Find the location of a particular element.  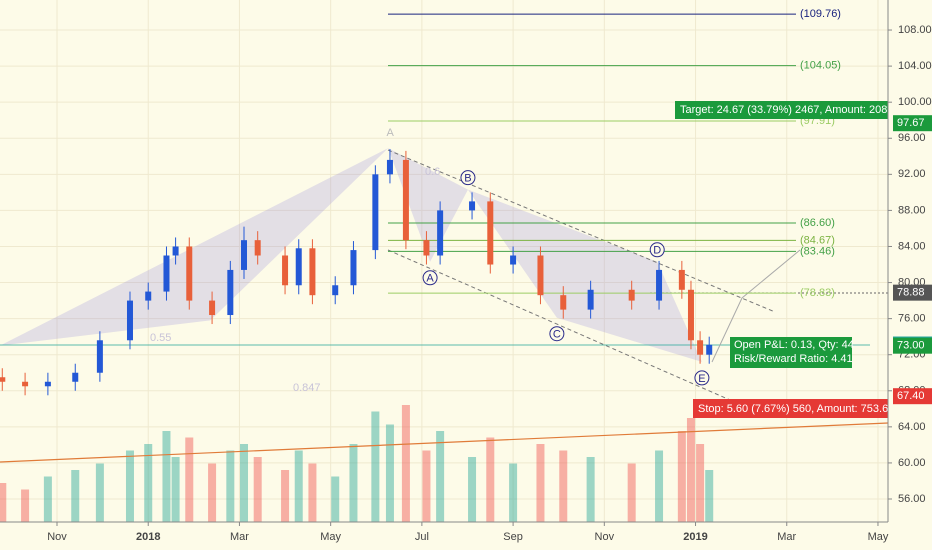

pl-label: Open P&L: 0.13, Qty: 44 is located at coordinates (794, 345).